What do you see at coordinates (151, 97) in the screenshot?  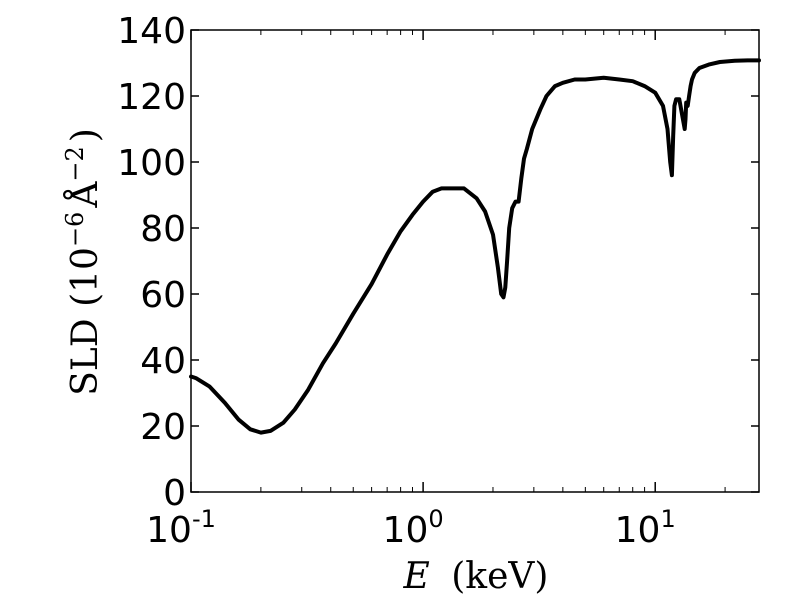 I see `y-tick-label: 120` at bounding box center [151, 97].